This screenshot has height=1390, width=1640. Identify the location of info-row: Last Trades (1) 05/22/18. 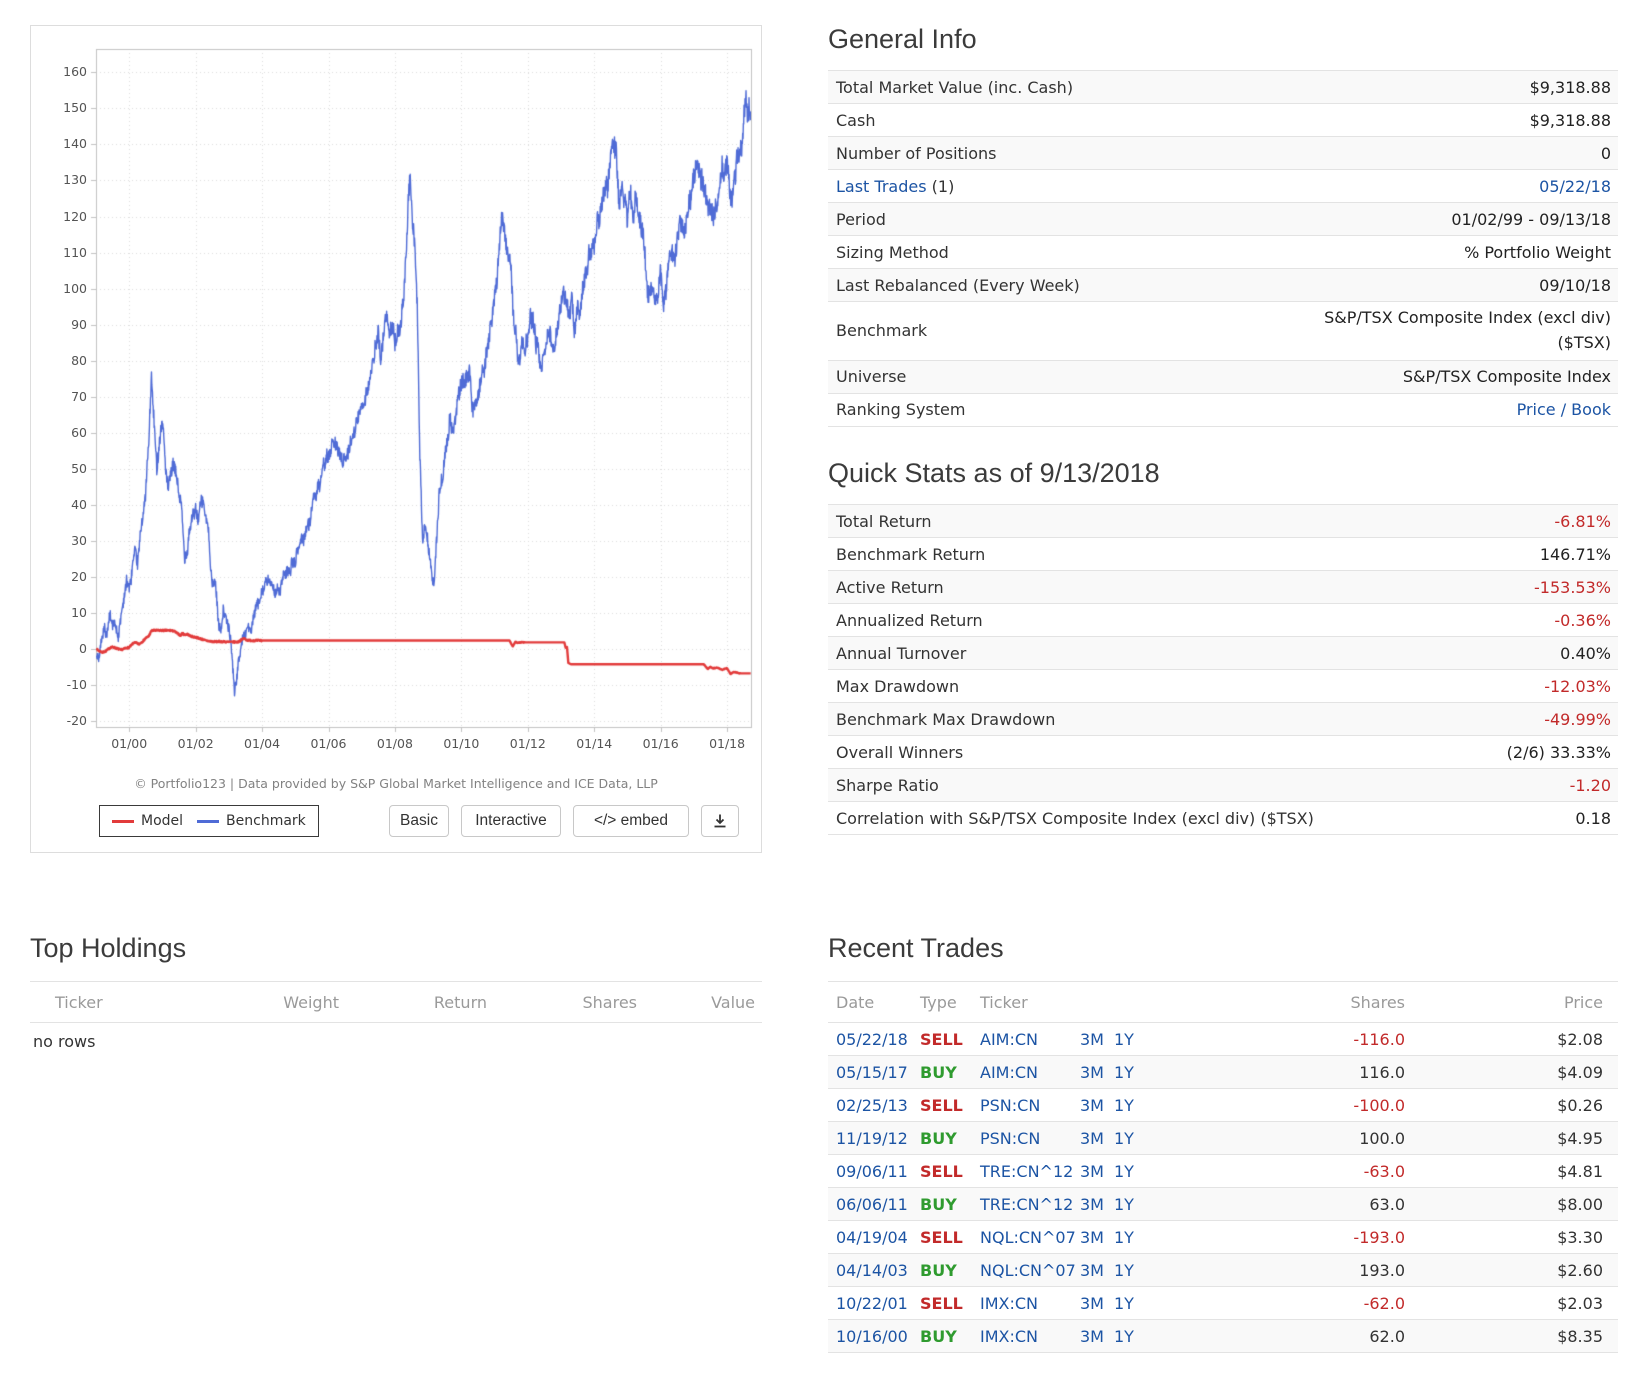
(1223, 186).